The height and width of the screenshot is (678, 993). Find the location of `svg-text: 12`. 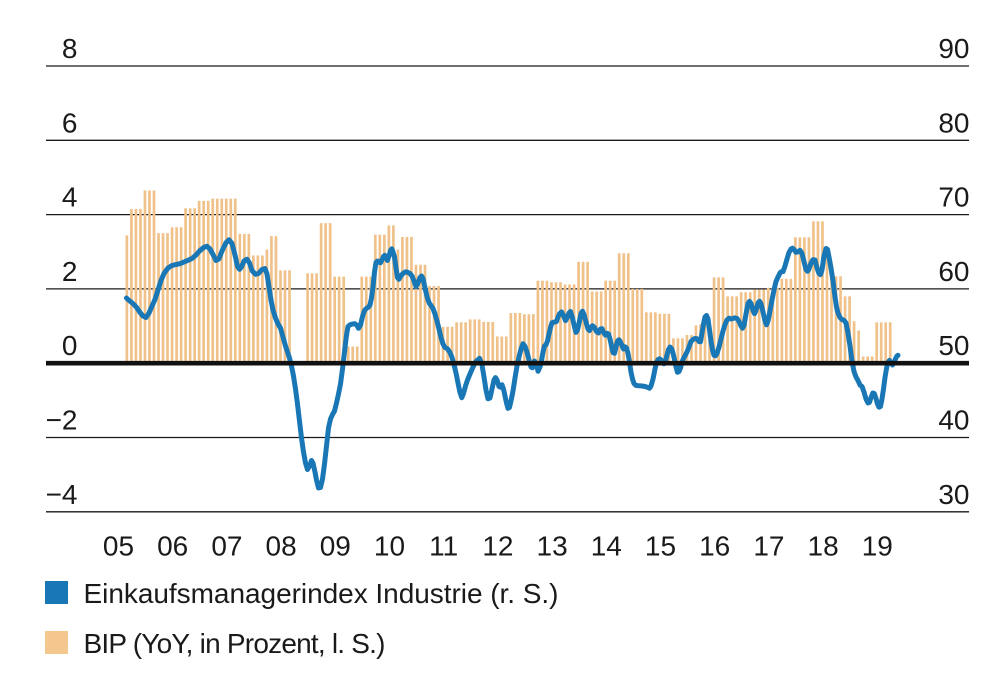

svg-text: 12 is located at coordinates (497, 546).